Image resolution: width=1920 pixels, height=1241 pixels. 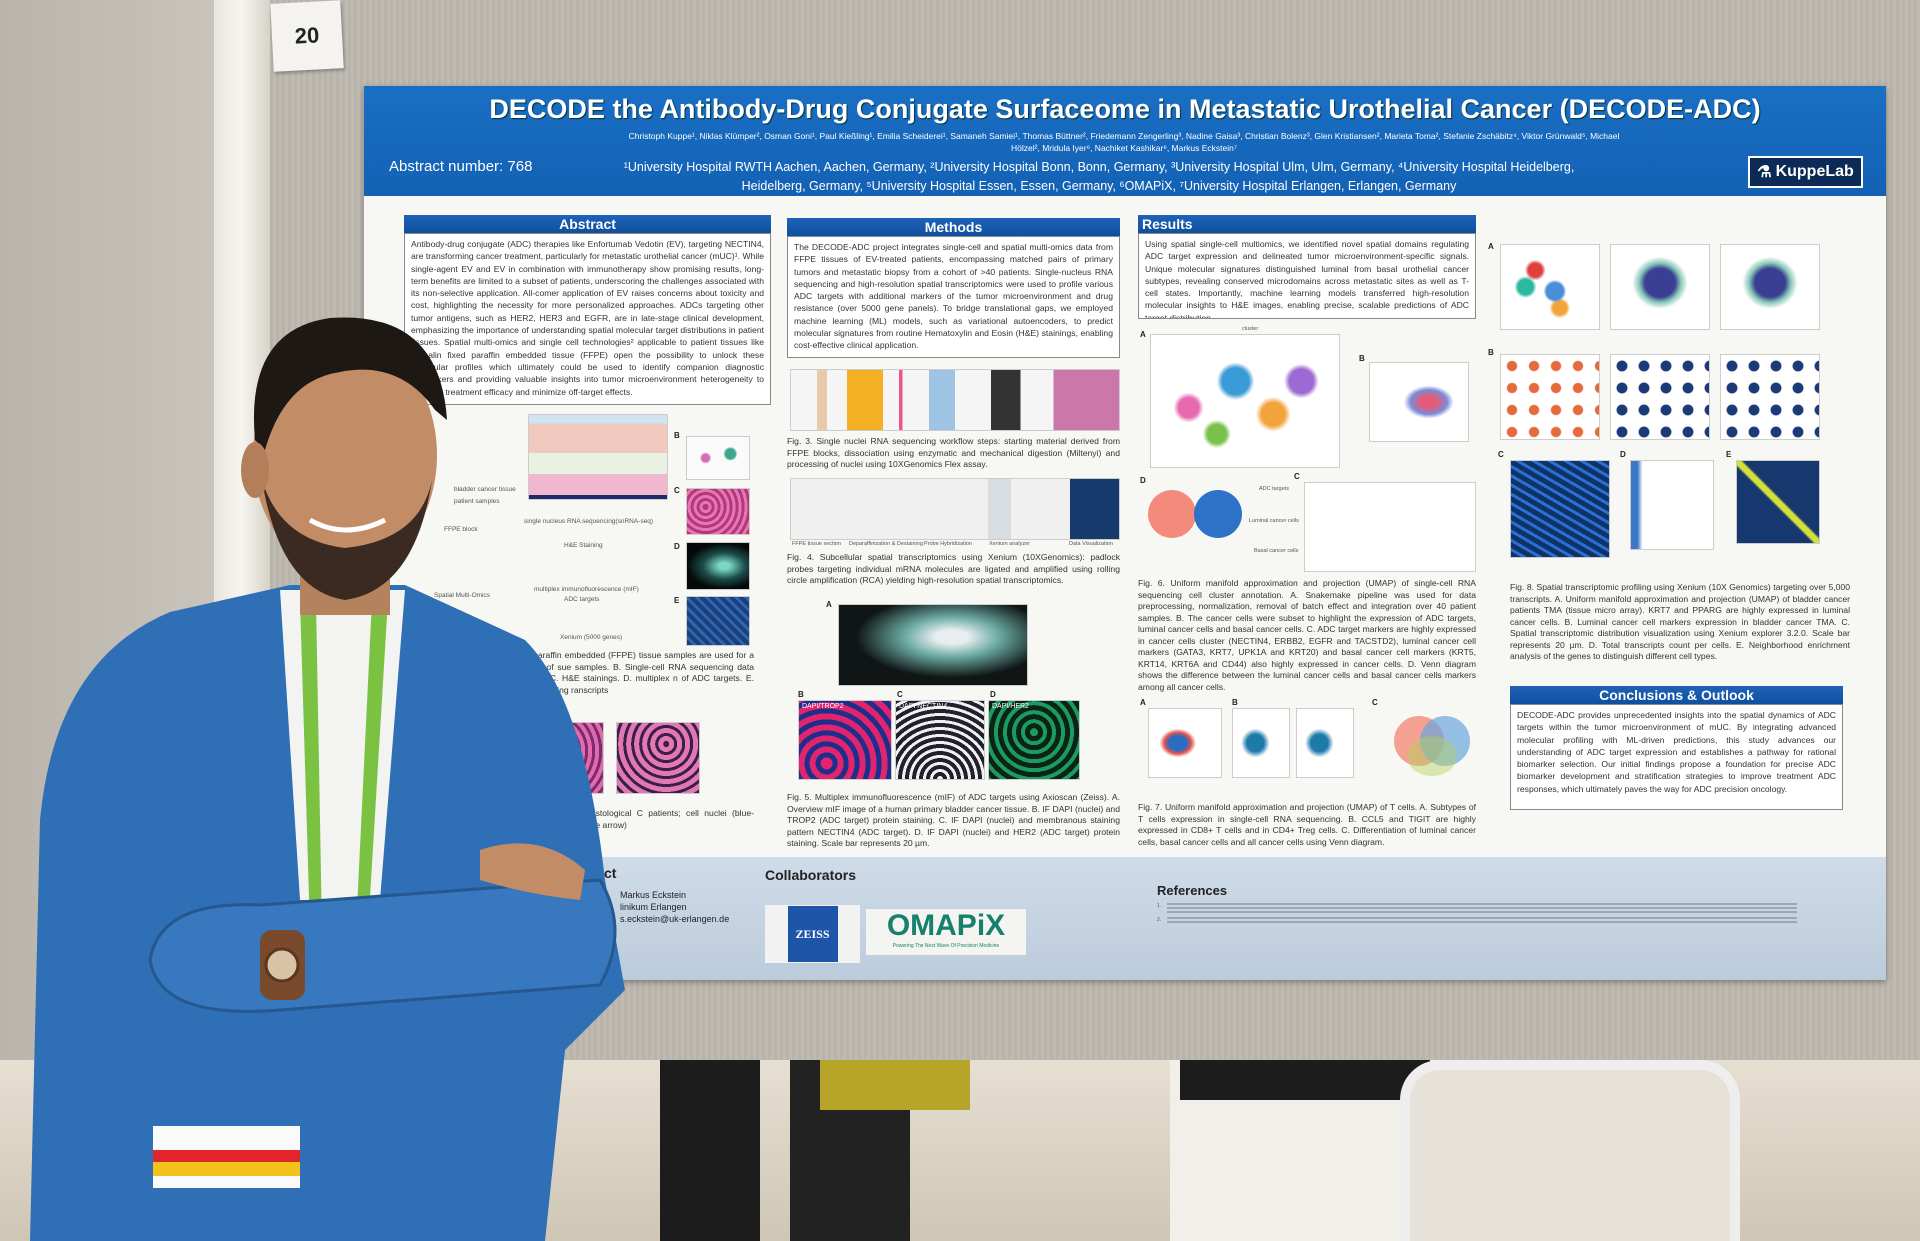 What do you see at coordinates (823, 706) in the screenshot?
I see `stain-label: DAPI/TROP2` at bounding box center [823, 706].